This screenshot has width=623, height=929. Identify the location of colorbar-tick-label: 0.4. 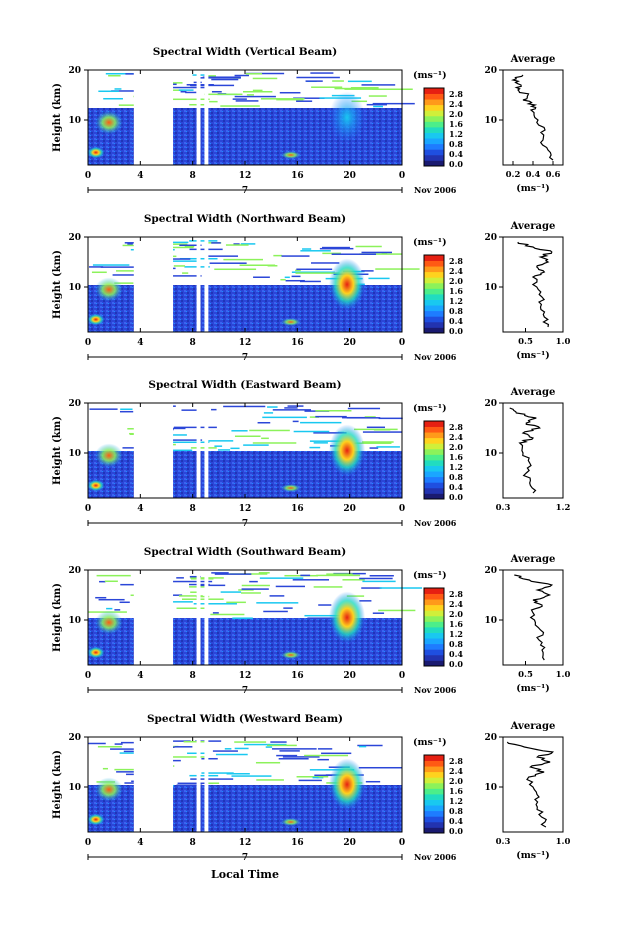
(456, 654).